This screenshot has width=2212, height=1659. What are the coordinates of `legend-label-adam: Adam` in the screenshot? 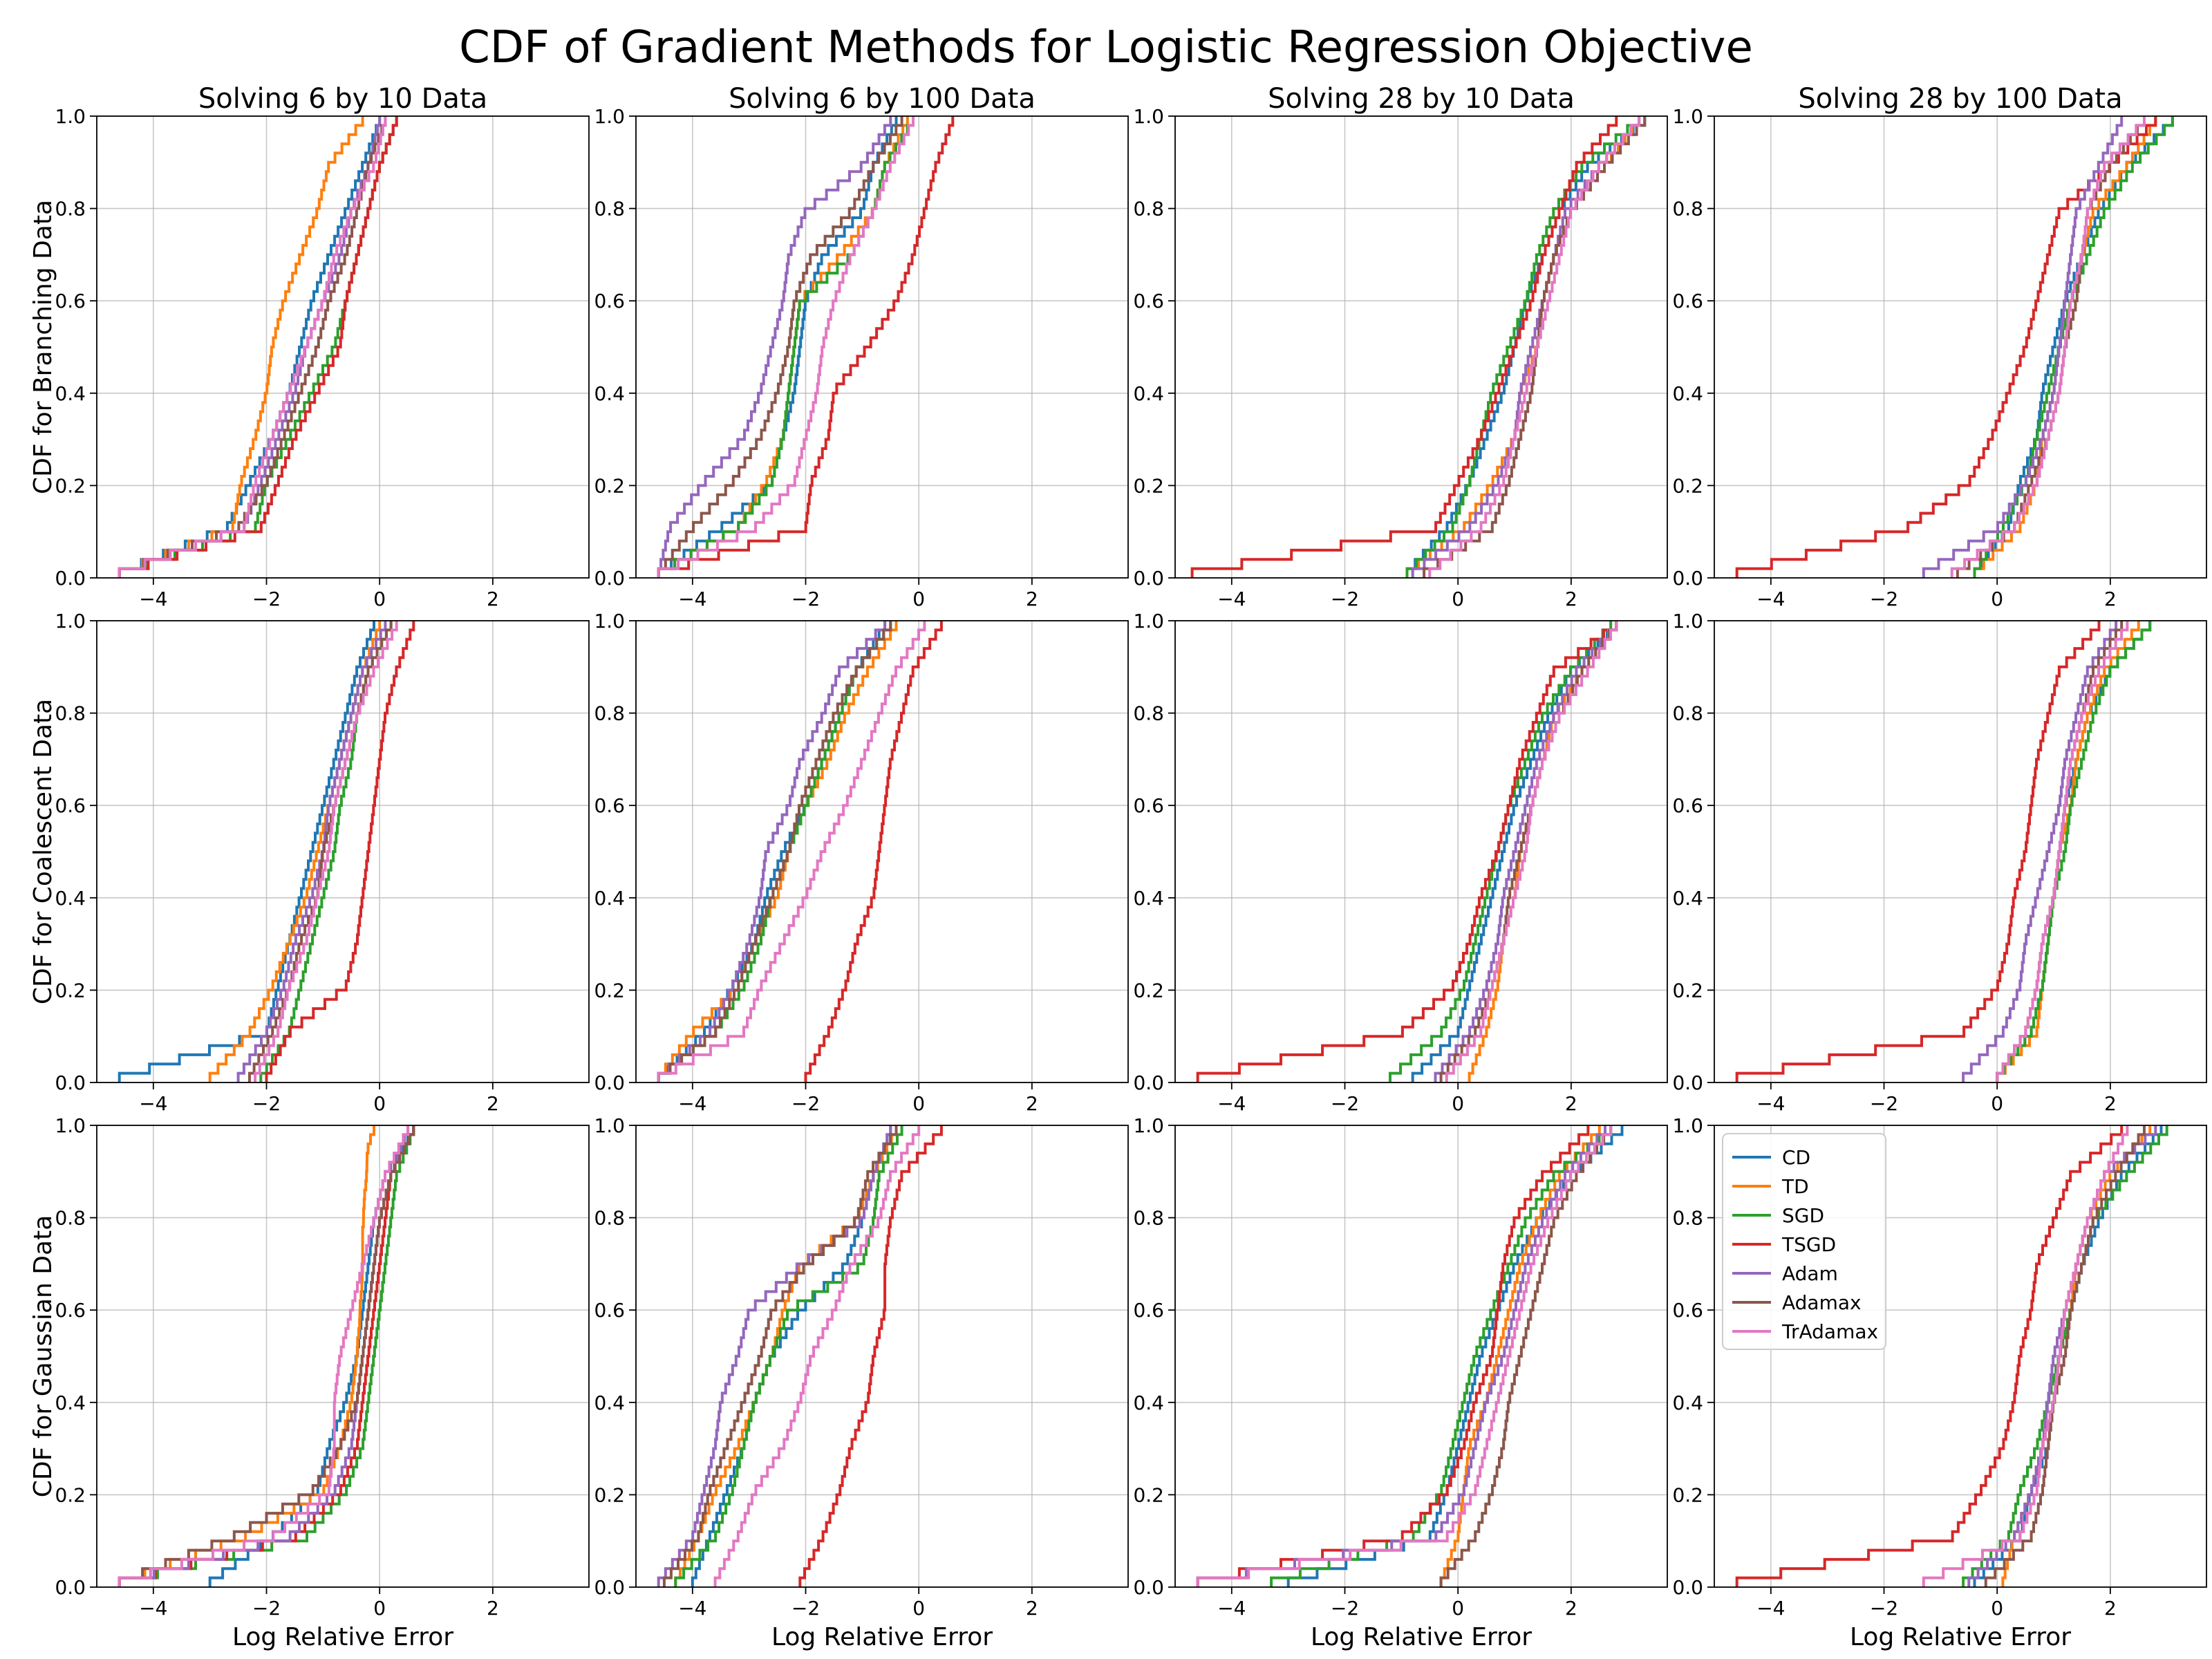 It's located at (1810, 1274).